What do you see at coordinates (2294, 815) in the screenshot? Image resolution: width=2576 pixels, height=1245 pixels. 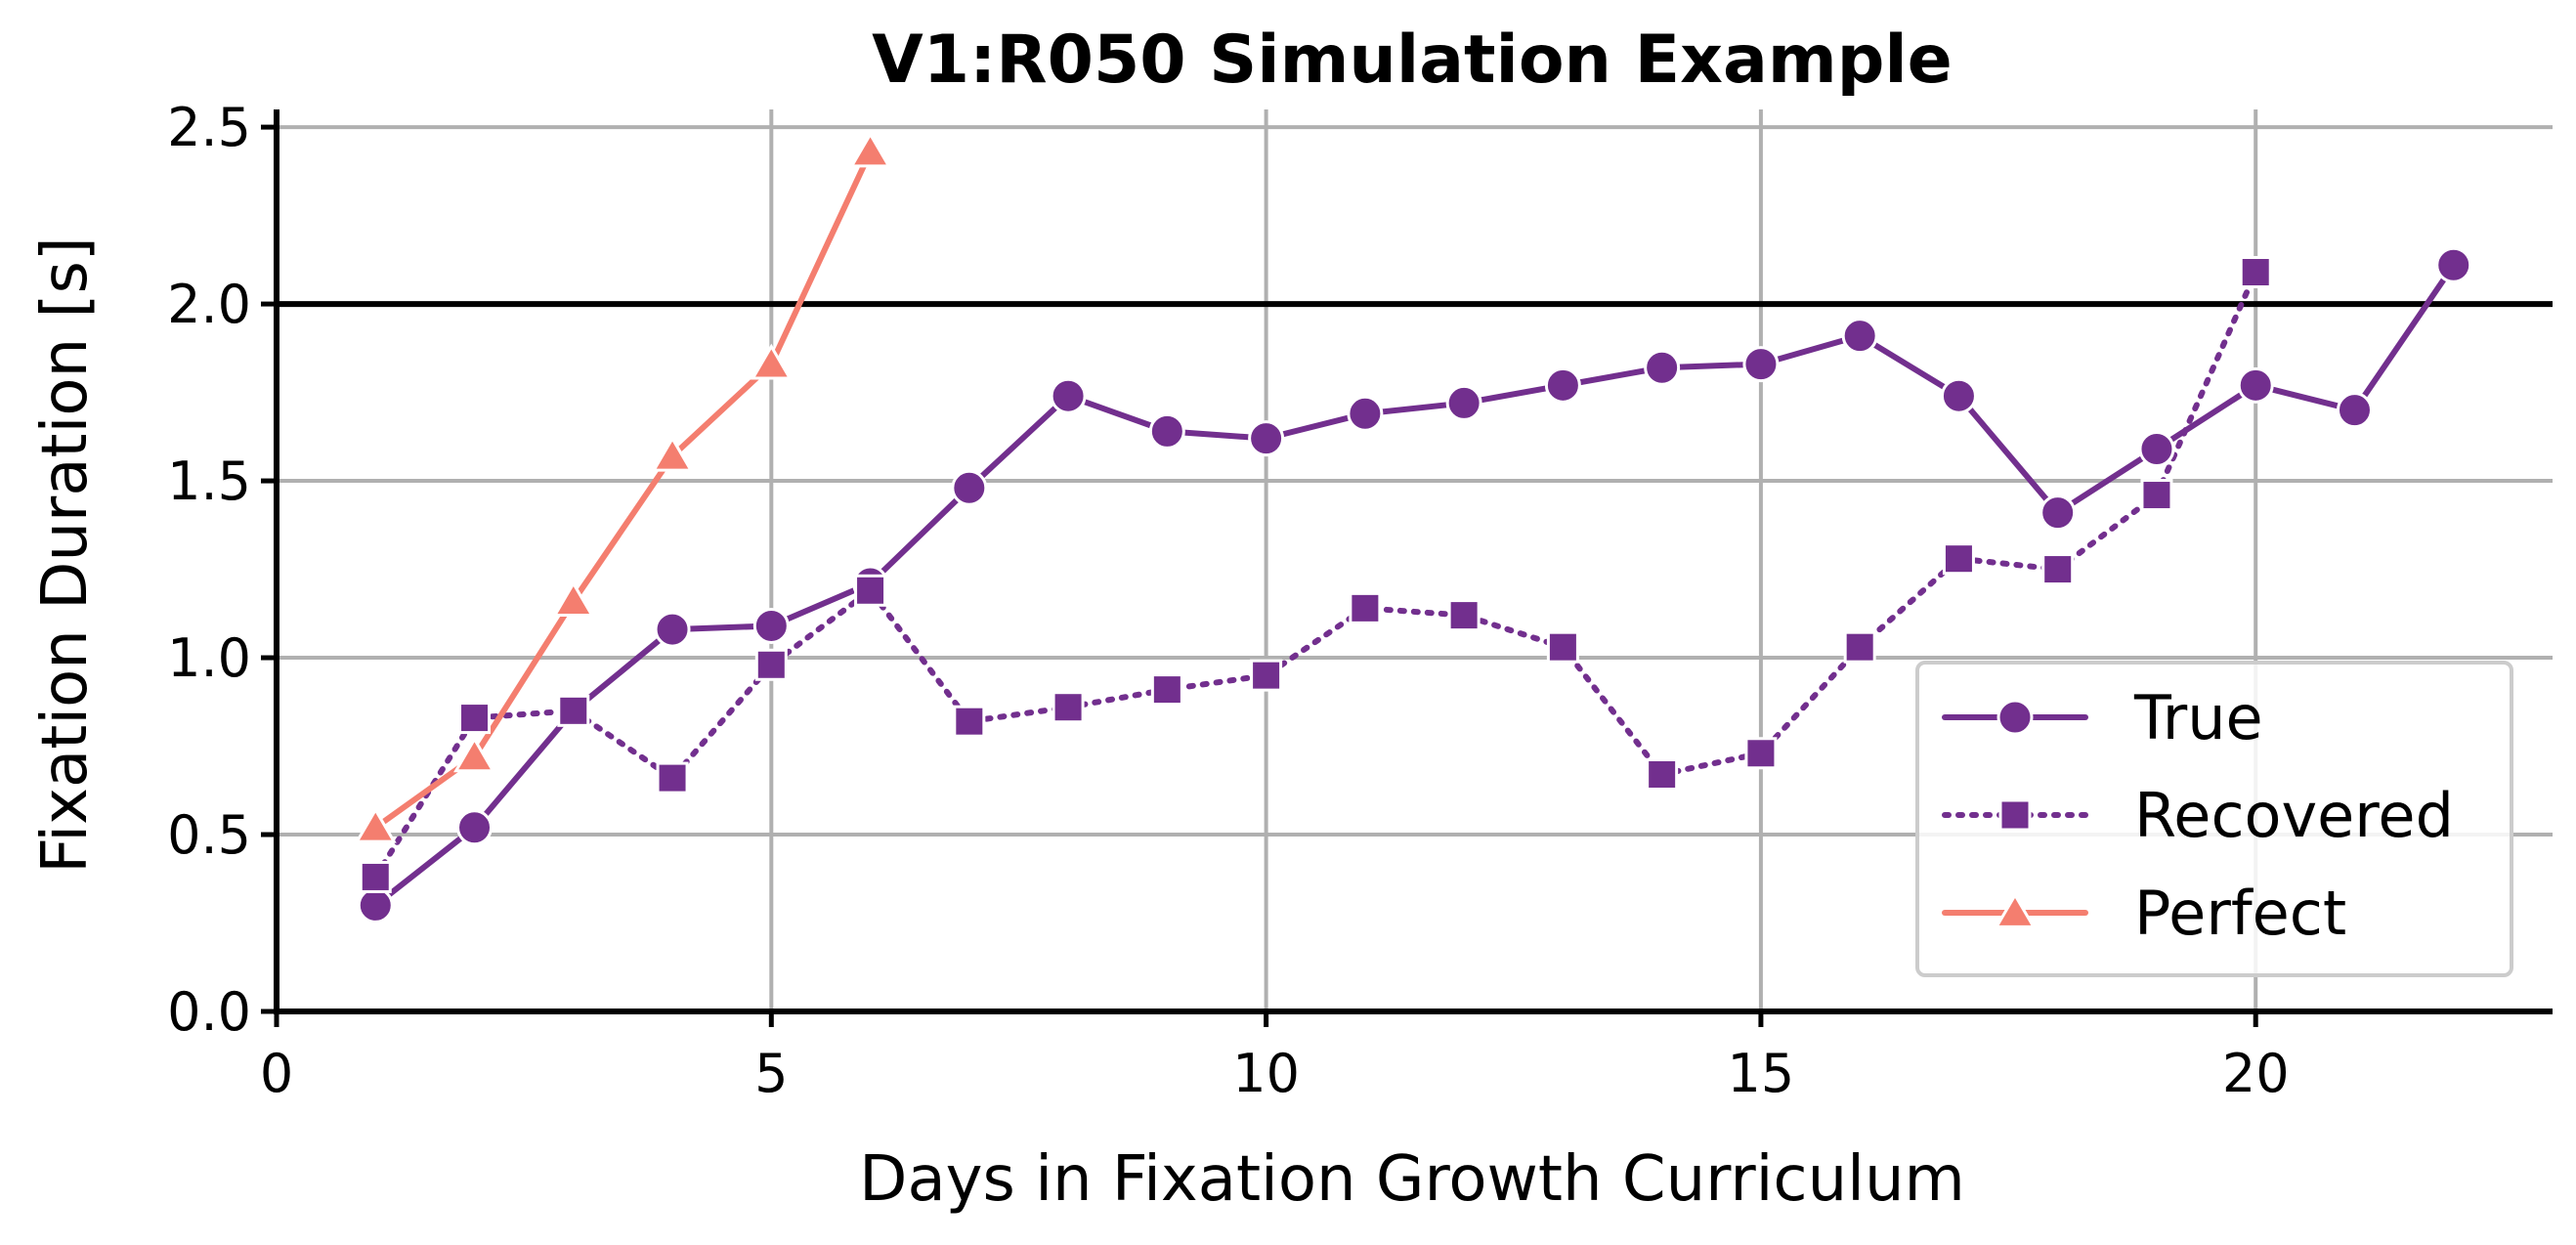 I see `legend-label-recovered: Recovered` at bounding box center [2294, 815].